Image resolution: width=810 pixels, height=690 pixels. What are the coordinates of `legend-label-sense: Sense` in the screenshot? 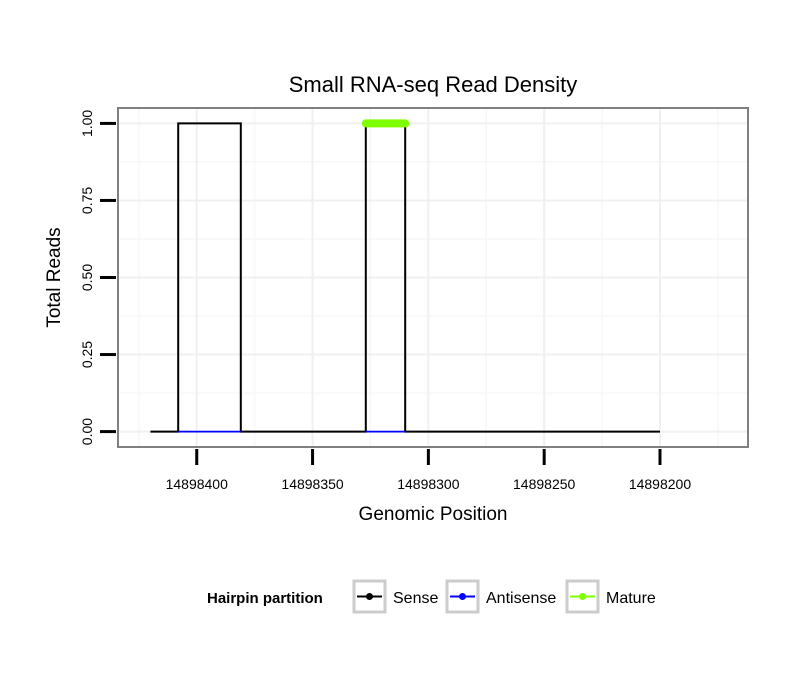 It's located at (415, 598).